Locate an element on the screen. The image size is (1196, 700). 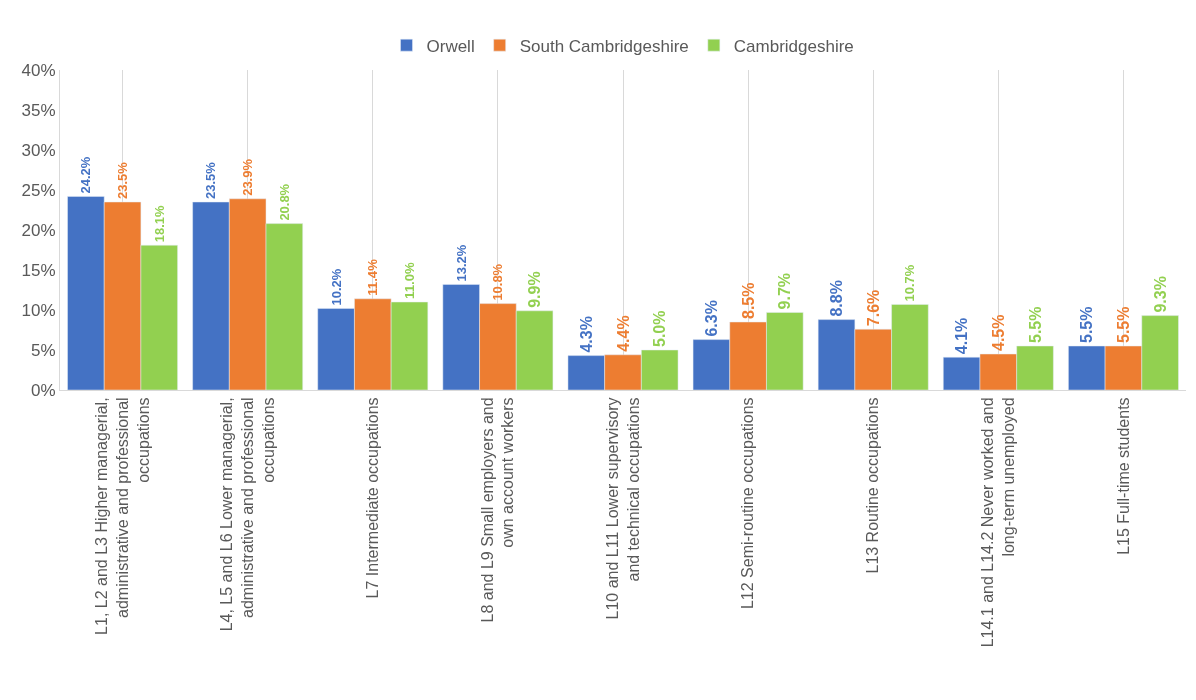
data-label: 4.4% is located at coordinates (623, 333).